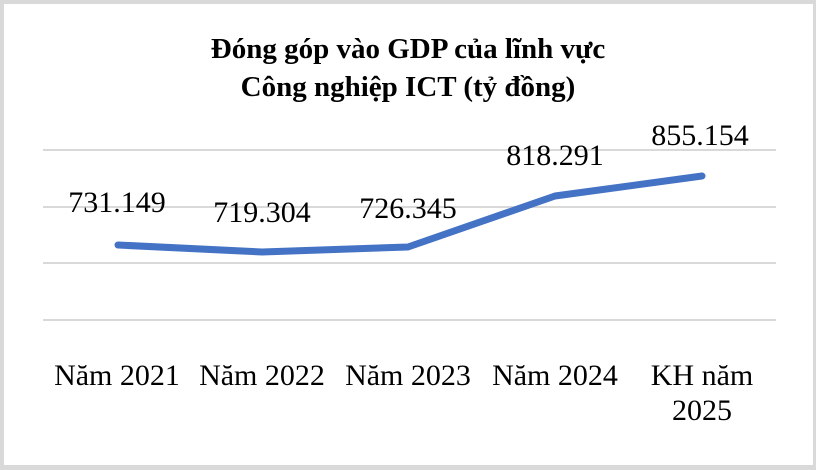 The width and height of the screenshot is (816, 470). Describe the element at coordinates (408, 87) in the screenshot. I see `chart-title-line-2: Công nghiệp ICT (tỷ đồng)` at that location.